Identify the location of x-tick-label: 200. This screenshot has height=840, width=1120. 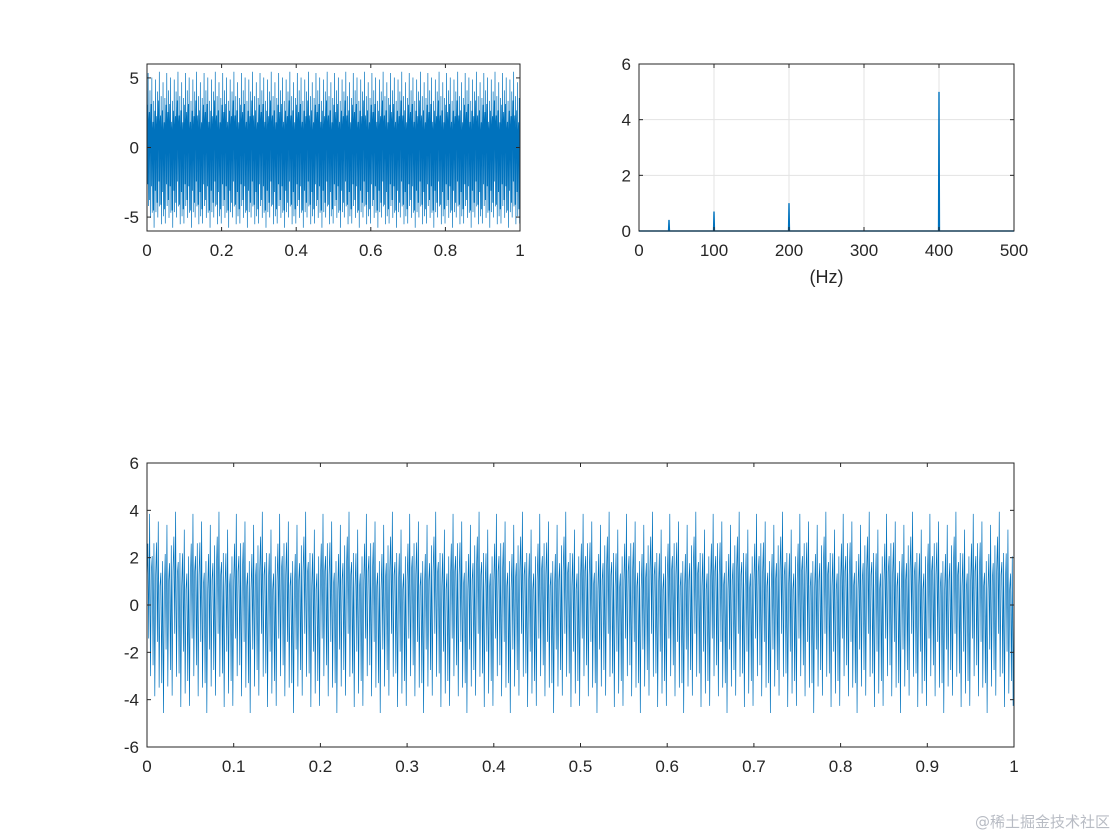
(789, 250).